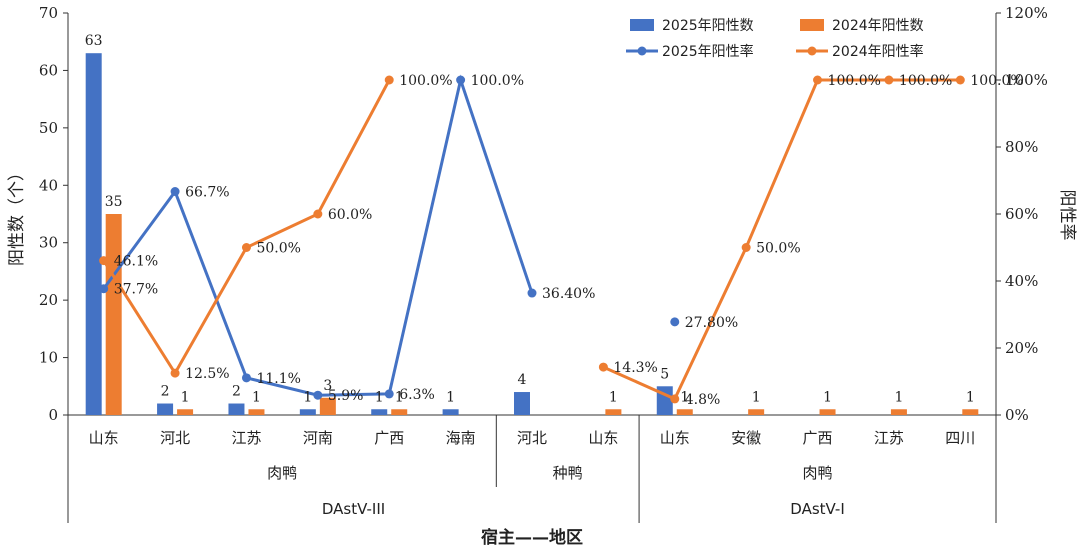  I want to click on y-tick-label: 10, so click(48, 358).